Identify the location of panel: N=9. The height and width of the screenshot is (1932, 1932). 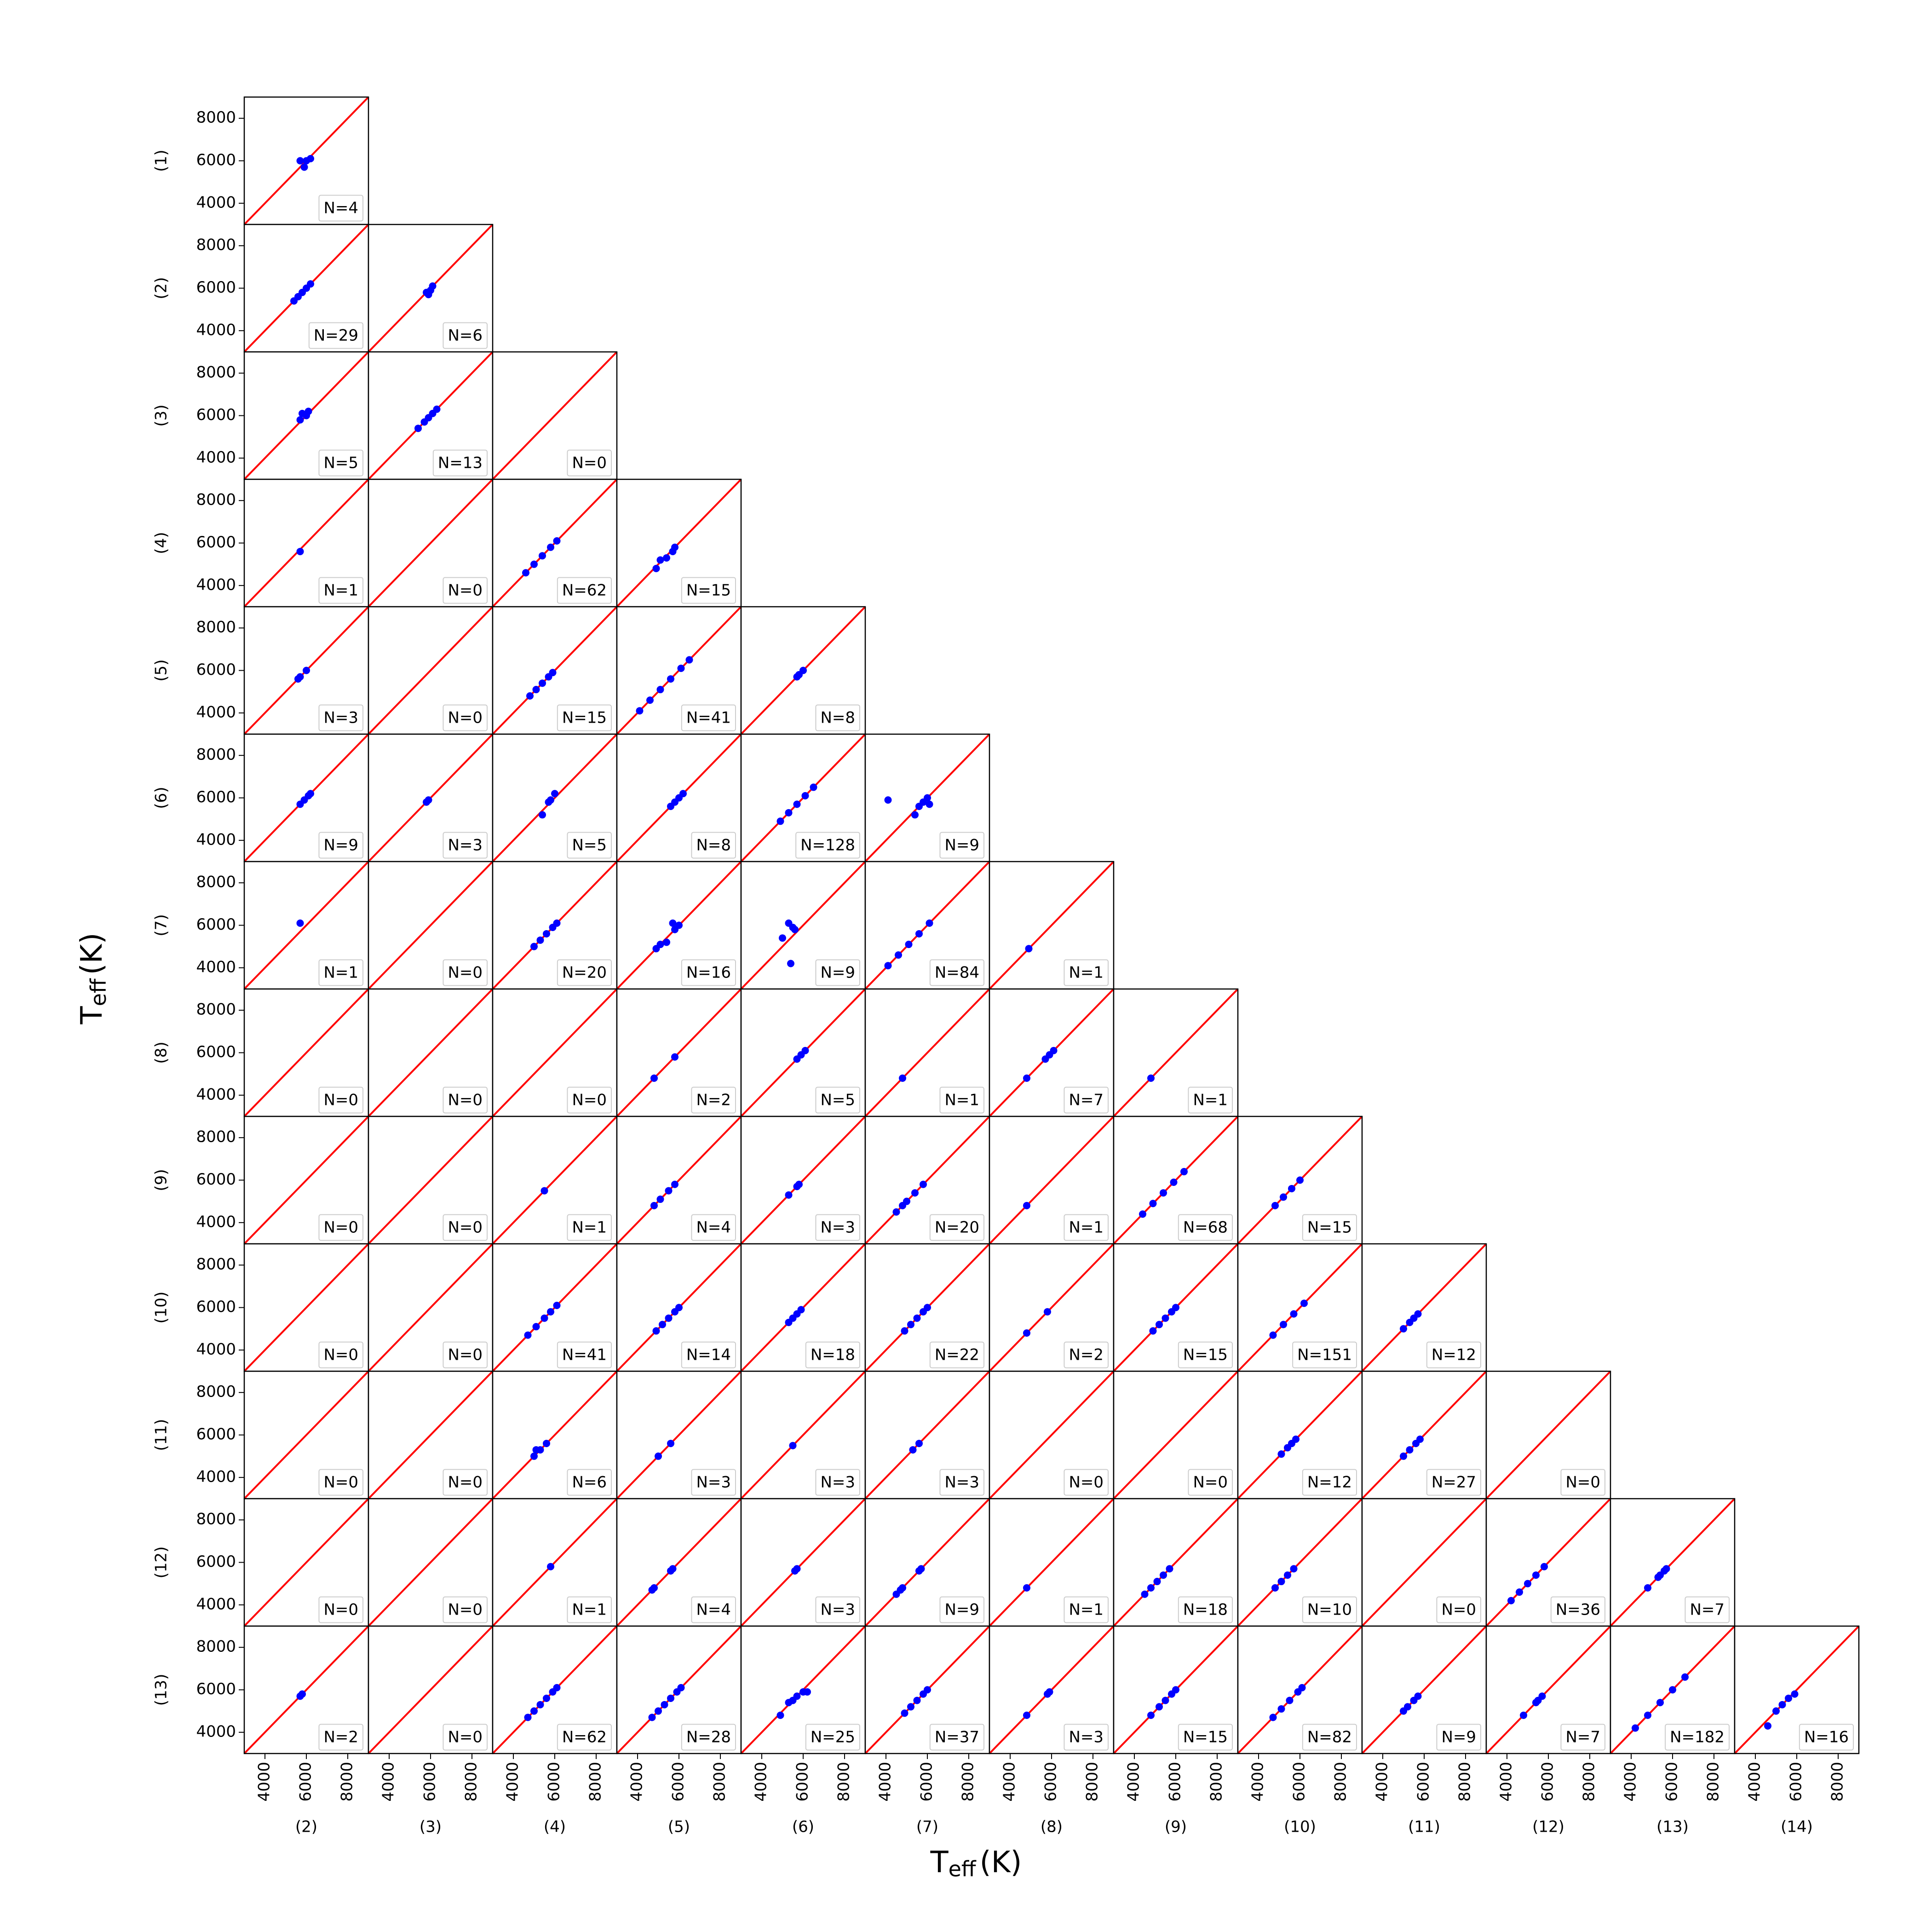
(927, 797).